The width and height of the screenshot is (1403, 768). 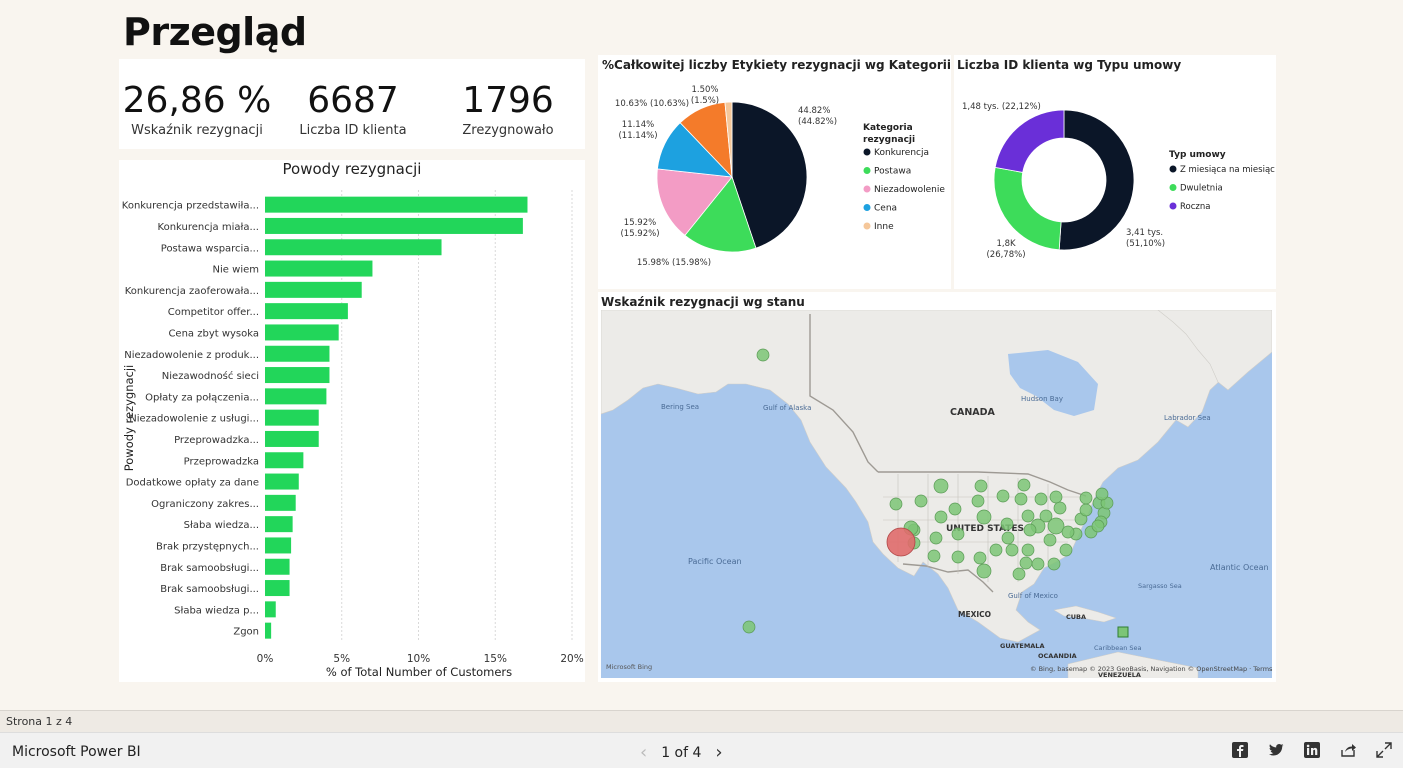 I want to click on donut-legend-item: Roczna, so click(x=1195, y=207).